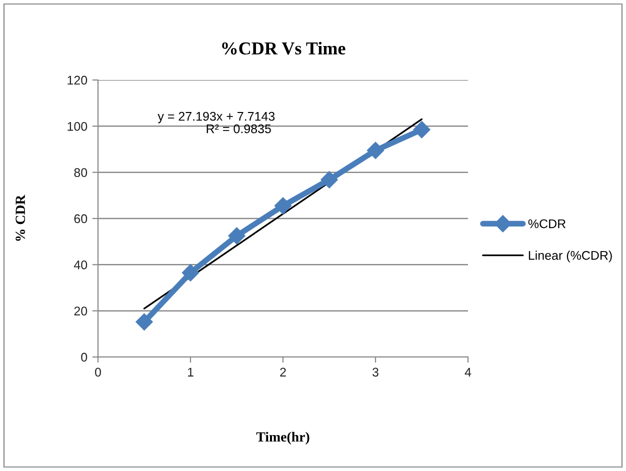 Image resolution: width=626 pixels, height=471 pixels. I want to click on x-tick-label: 4, so click(468, 372).